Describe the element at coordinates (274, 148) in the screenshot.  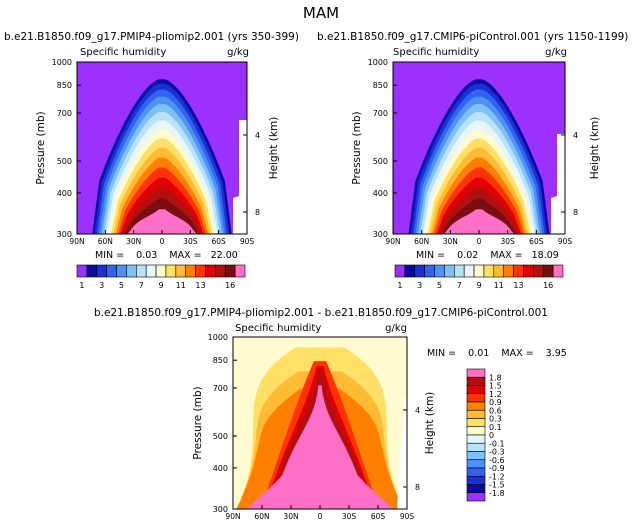
I see `panel-1-ylabel-right: Height (km)` at that location.